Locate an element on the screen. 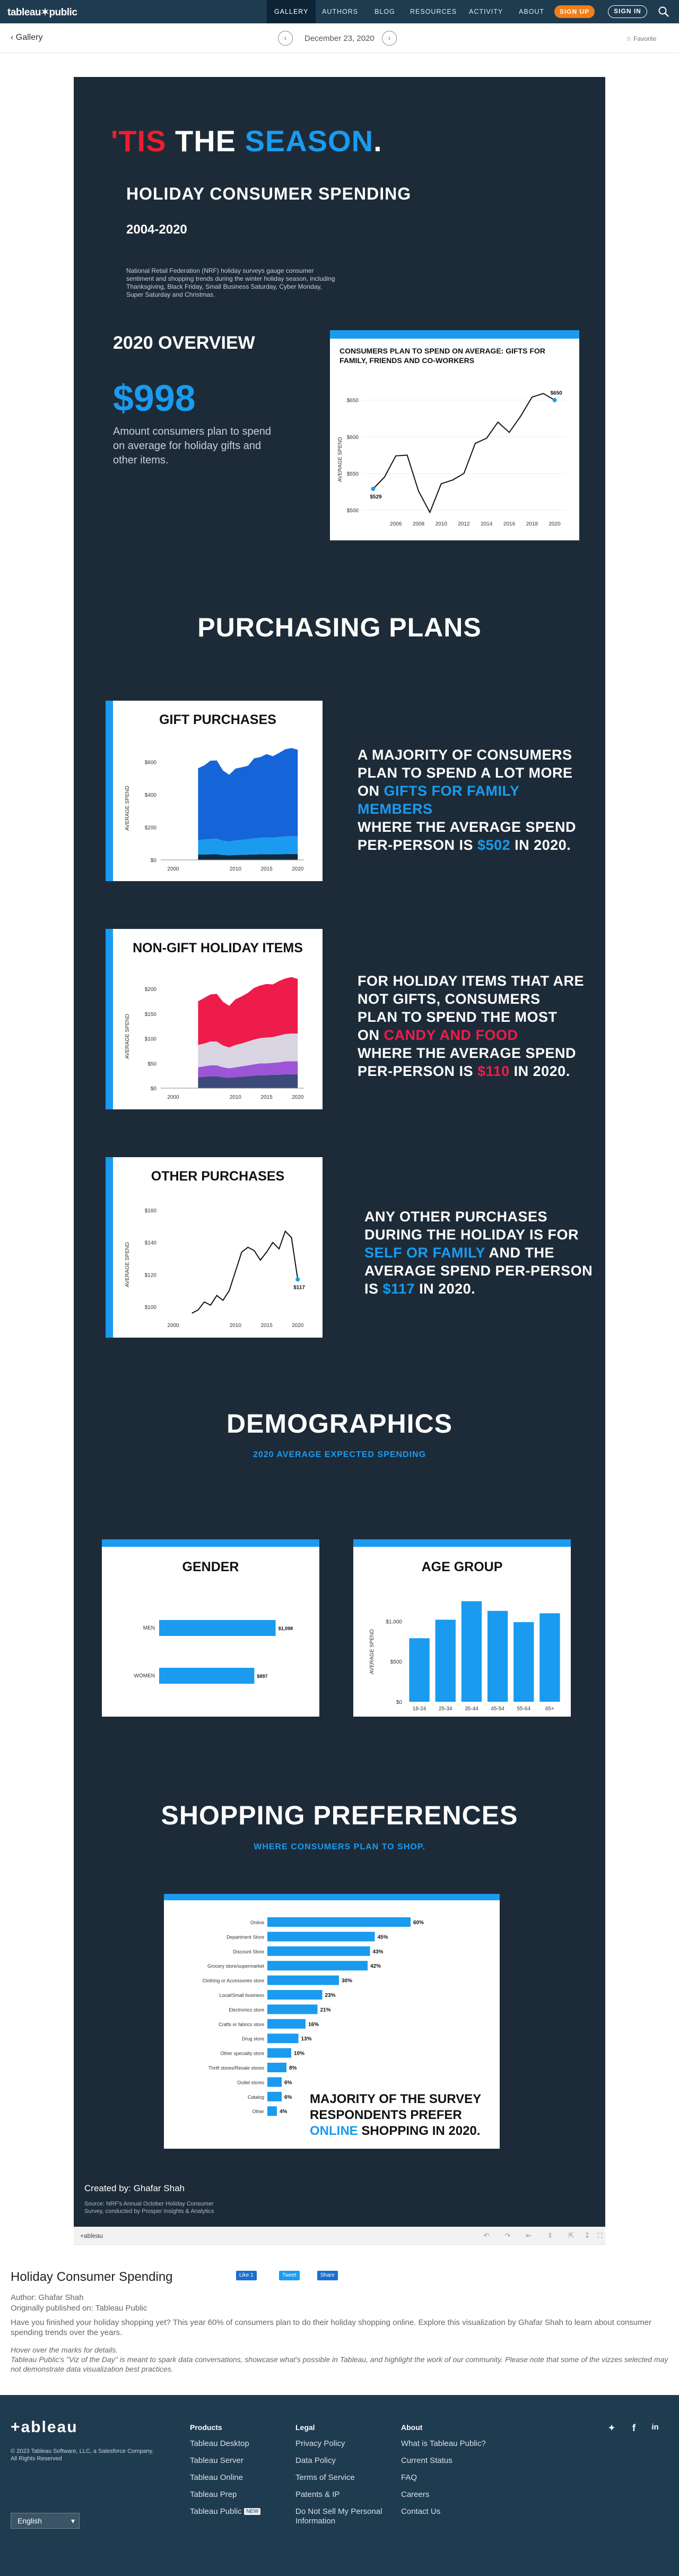 Image resolution: width=679 pixels, height=2576 pixels. language-select: English ▾ is located at coordinates (45, 2521).